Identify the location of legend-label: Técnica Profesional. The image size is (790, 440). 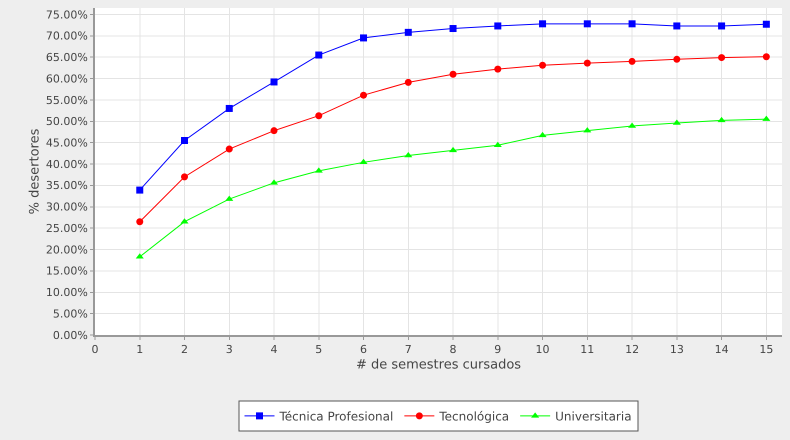
(336, 417).